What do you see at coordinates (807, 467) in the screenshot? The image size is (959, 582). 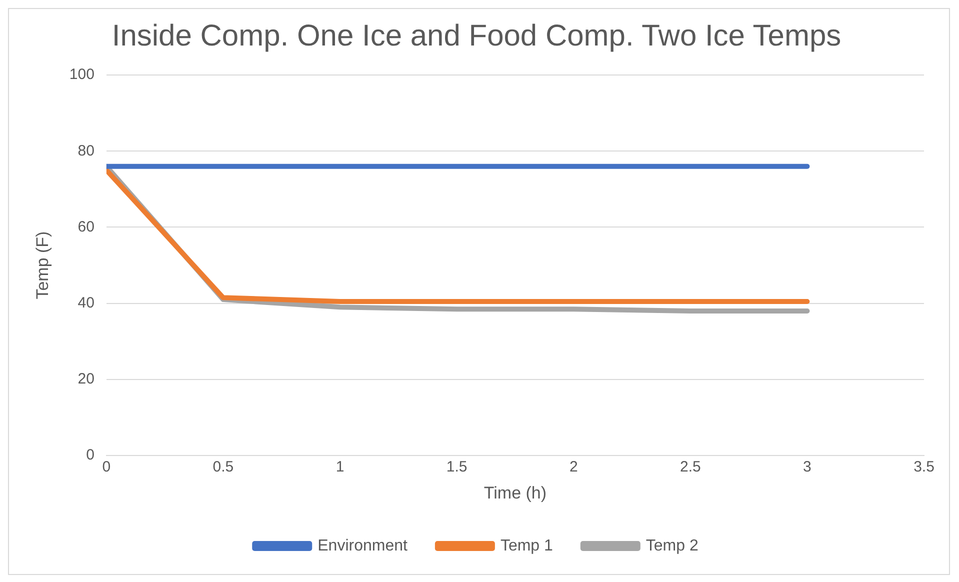 I see `x-tick-label: 3` at bounding box center [807, 467].